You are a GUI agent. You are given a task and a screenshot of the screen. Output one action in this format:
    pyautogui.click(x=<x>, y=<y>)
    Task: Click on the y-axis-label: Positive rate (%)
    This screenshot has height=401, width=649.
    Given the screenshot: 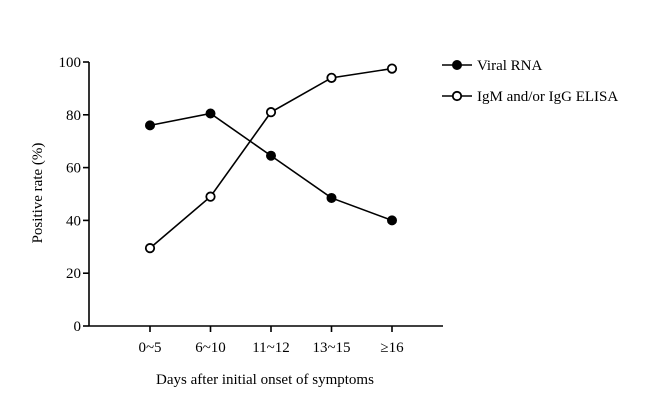 What is the action you would take?
    pyautogui.click(x=38, y=193)
    